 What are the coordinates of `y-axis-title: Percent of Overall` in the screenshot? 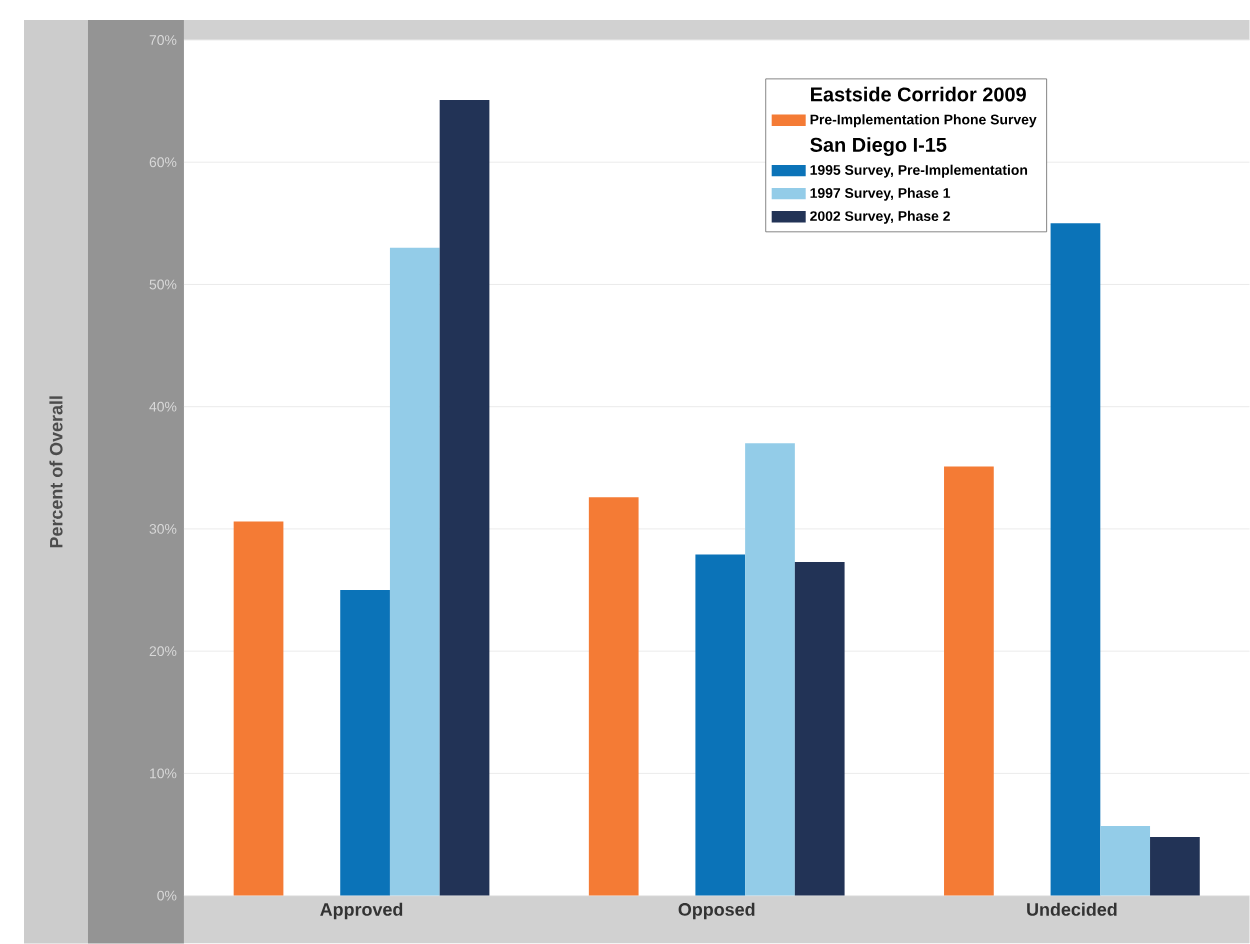 It's located at (56, 472).